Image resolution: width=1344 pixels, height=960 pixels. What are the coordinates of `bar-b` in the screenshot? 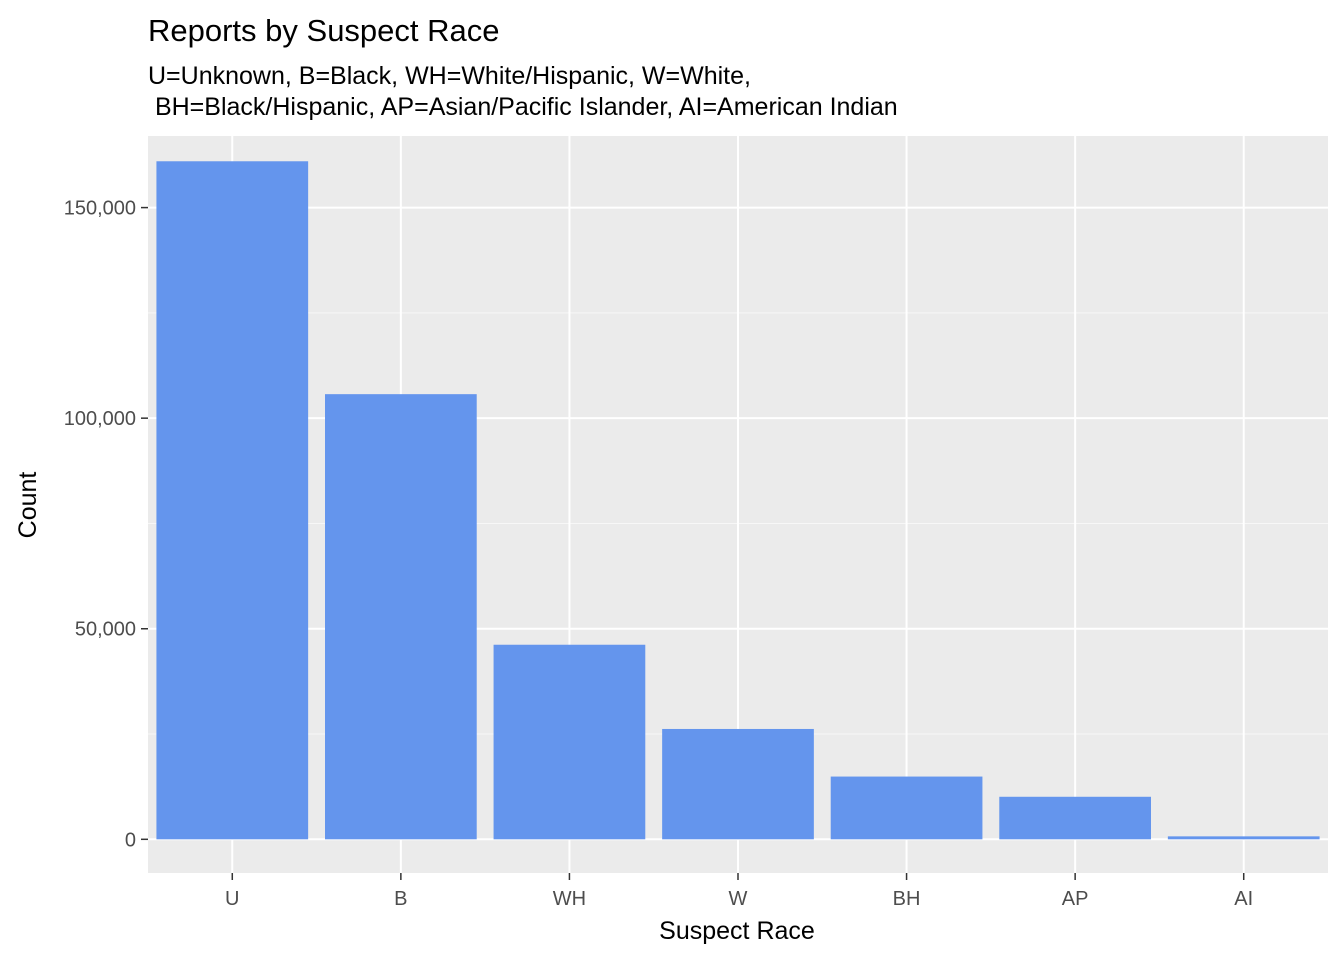 It's located at (401, 617).